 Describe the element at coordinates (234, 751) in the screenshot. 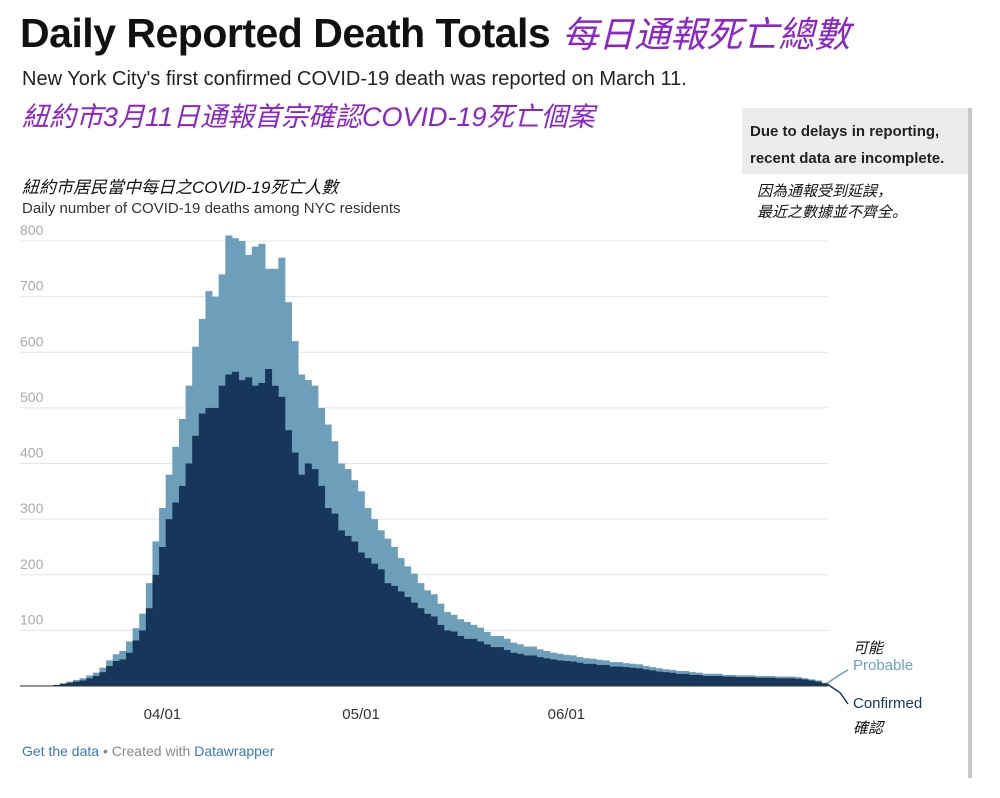

I see `datawrapper-link: Datawrapper` at that location.